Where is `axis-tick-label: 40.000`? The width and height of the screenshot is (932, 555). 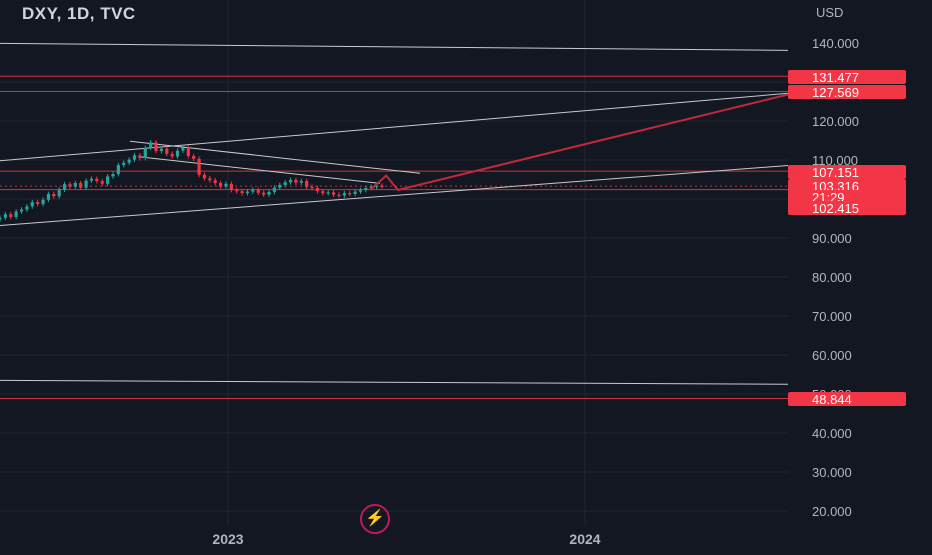 axis-tick-label: 40.000 is located at coordinates (832, 433).